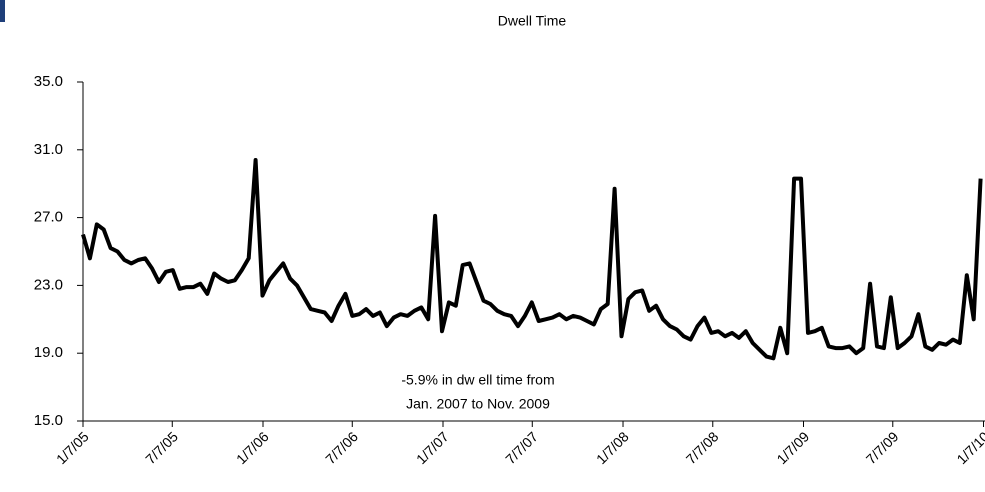  Describe the element at coordinates (48, 81) in the screenshot. I see `y-tick-label: 35.0` at that location.